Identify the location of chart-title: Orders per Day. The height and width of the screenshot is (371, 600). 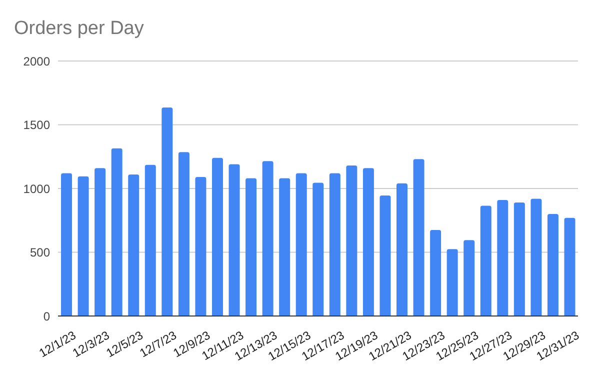
(79, 29).